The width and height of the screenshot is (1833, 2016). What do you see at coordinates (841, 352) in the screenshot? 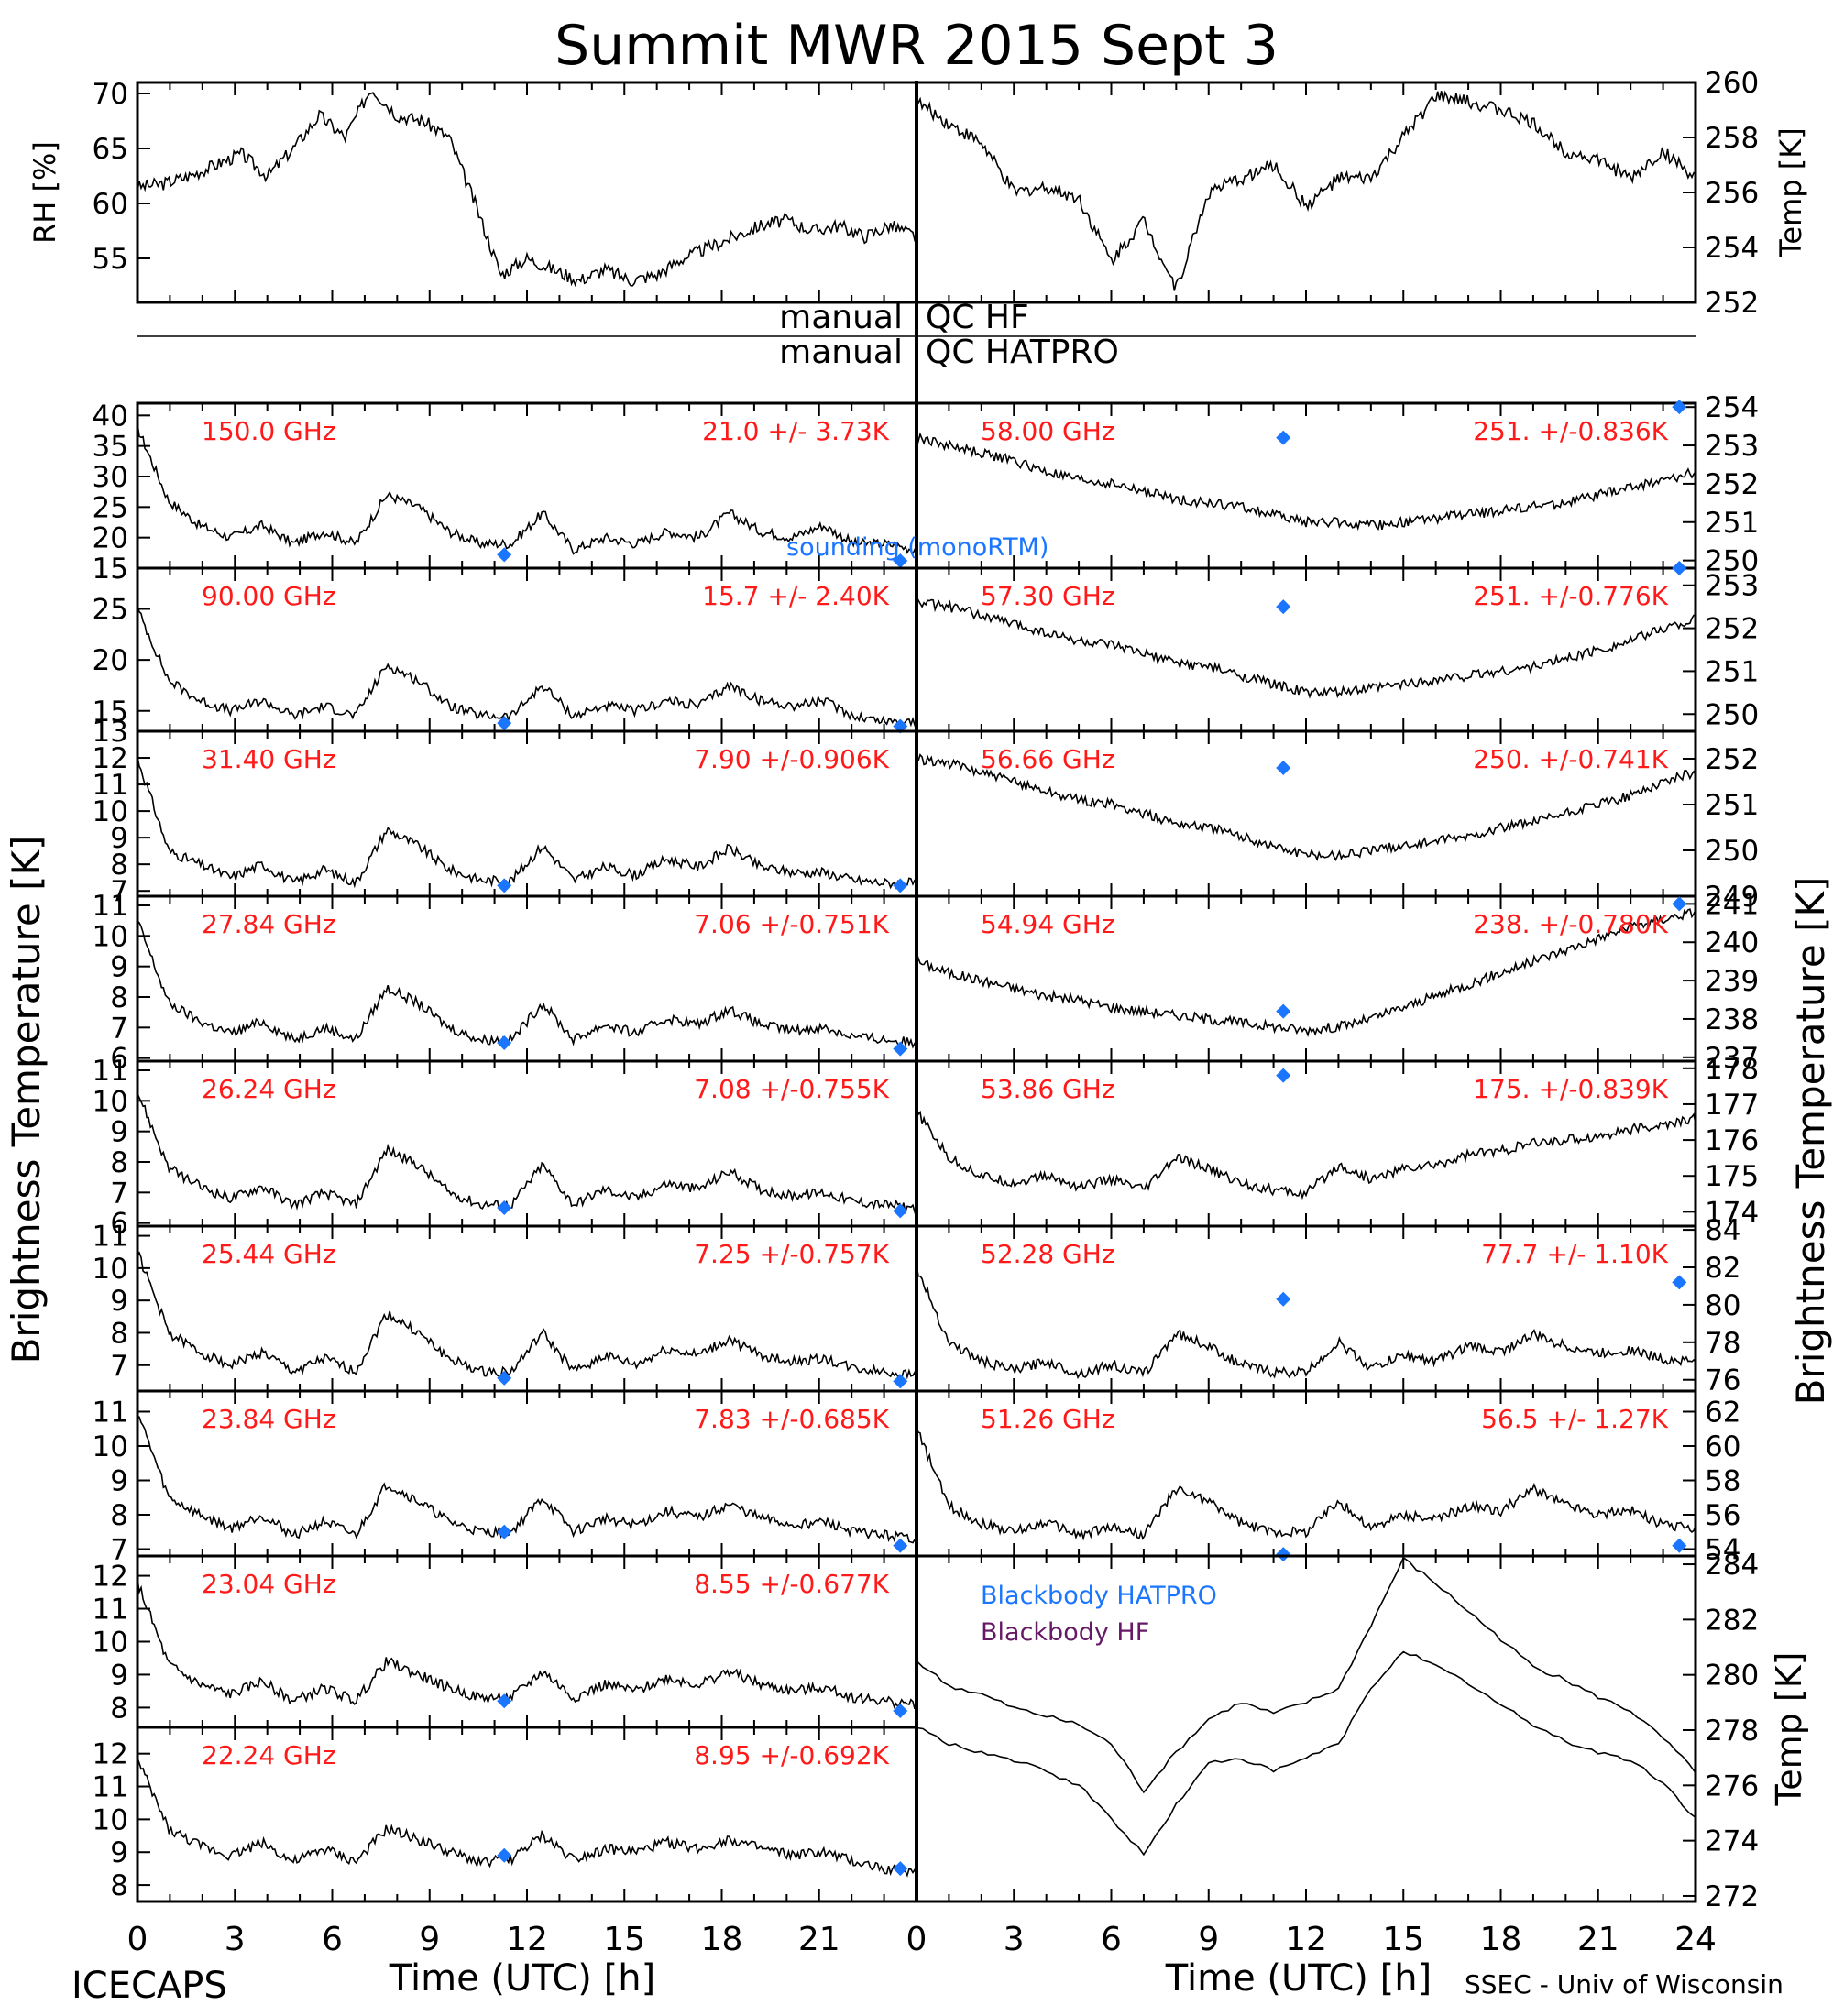
I see `qc-hatpro-manual-label: manual` at bounding box center [841, 352].